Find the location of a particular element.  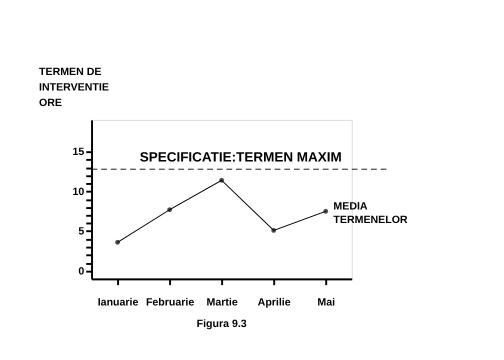

x-tick-label: Martie is located at coordinates (222, 302).